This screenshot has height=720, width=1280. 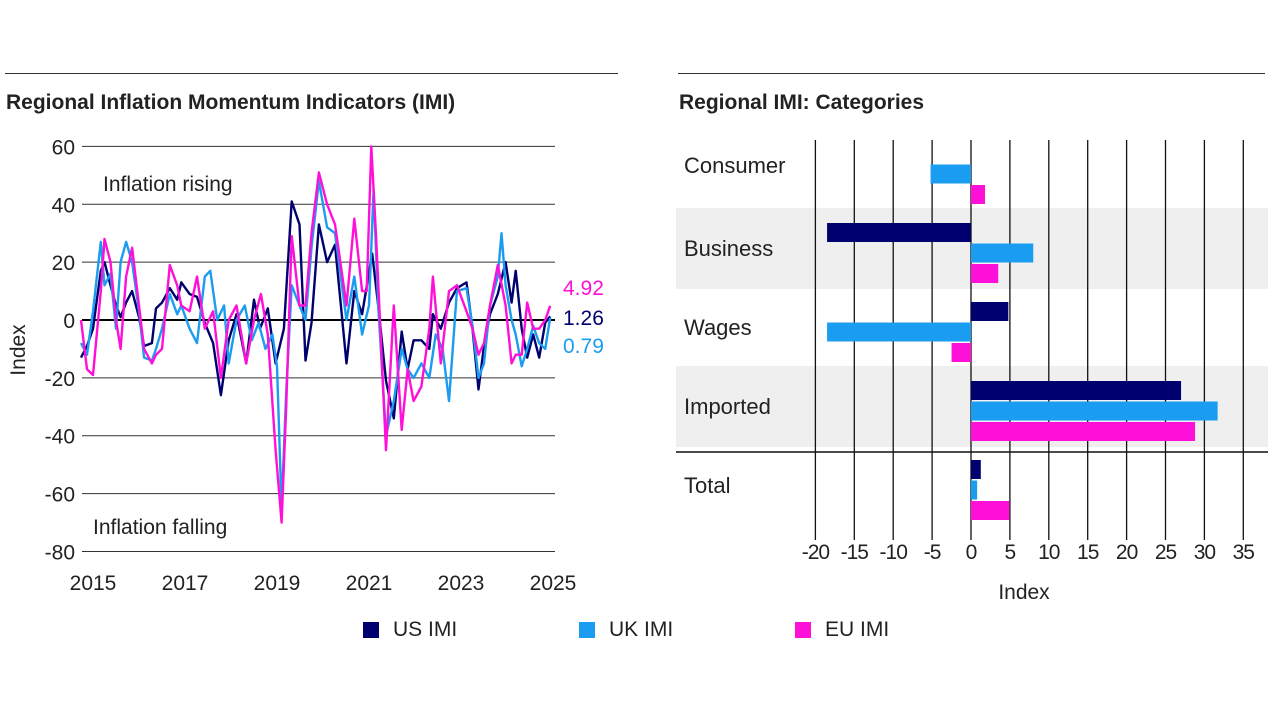 I want to click on x-tick-label: 0, so click(x=971, y=552).